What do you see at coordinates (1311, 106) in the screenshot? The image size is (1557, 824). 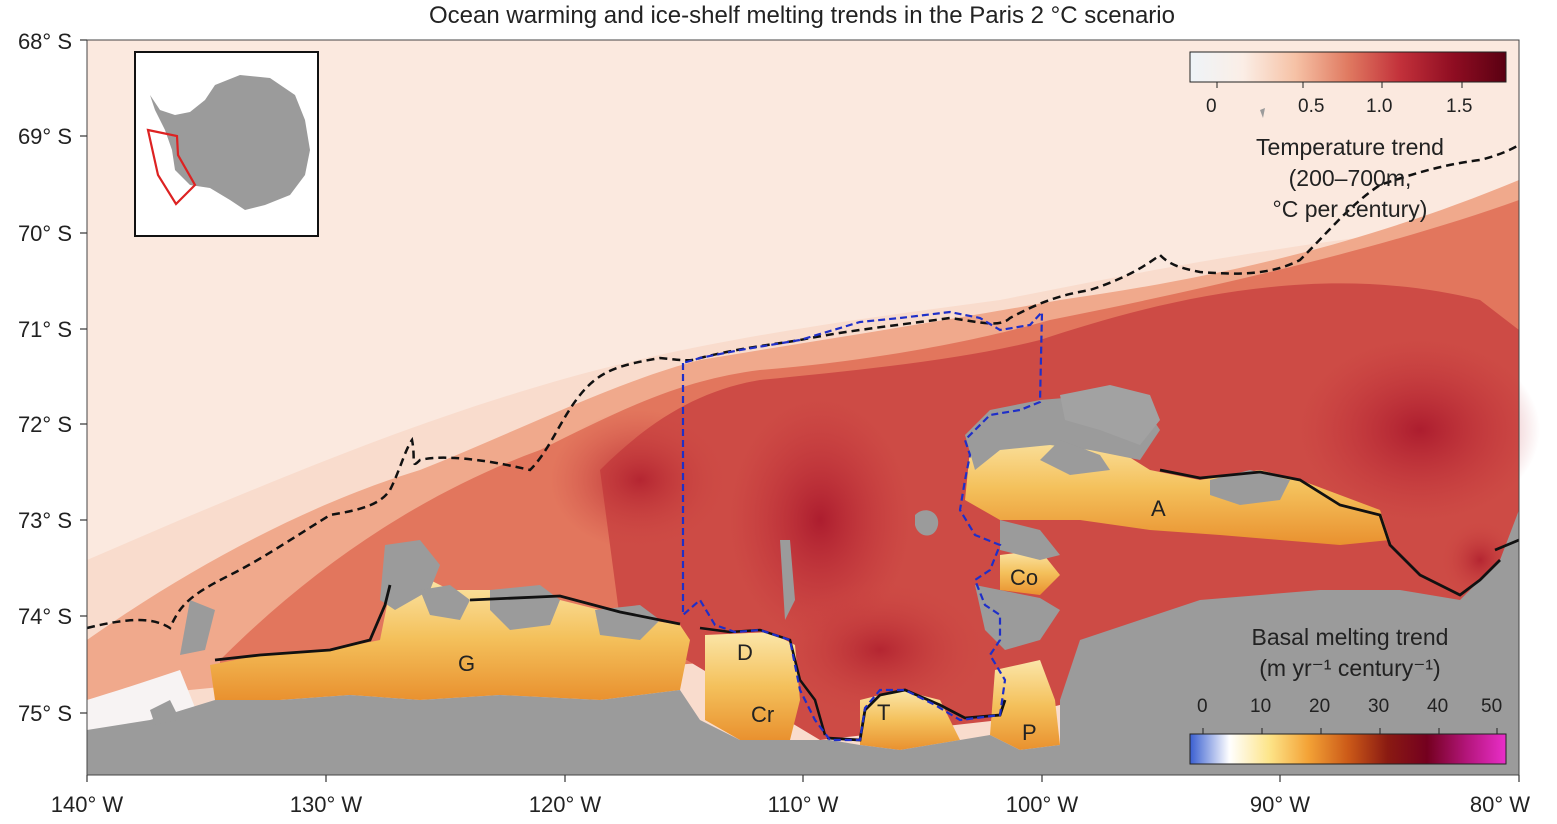 I see `temp-tick-0.5: 0.5` at bounding box center [1311, 106].